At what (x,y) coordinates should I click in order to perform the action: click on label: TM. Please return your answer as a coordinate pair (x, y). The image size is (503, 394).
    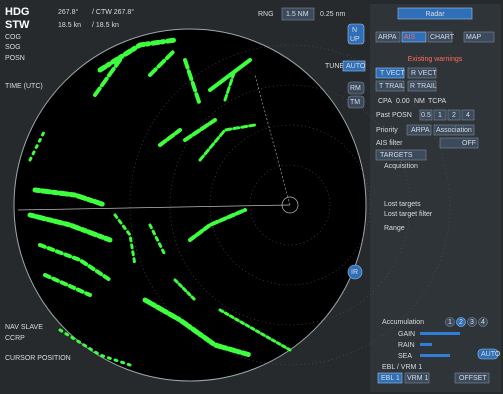
    Looking at the image, I should click on (355, 102).